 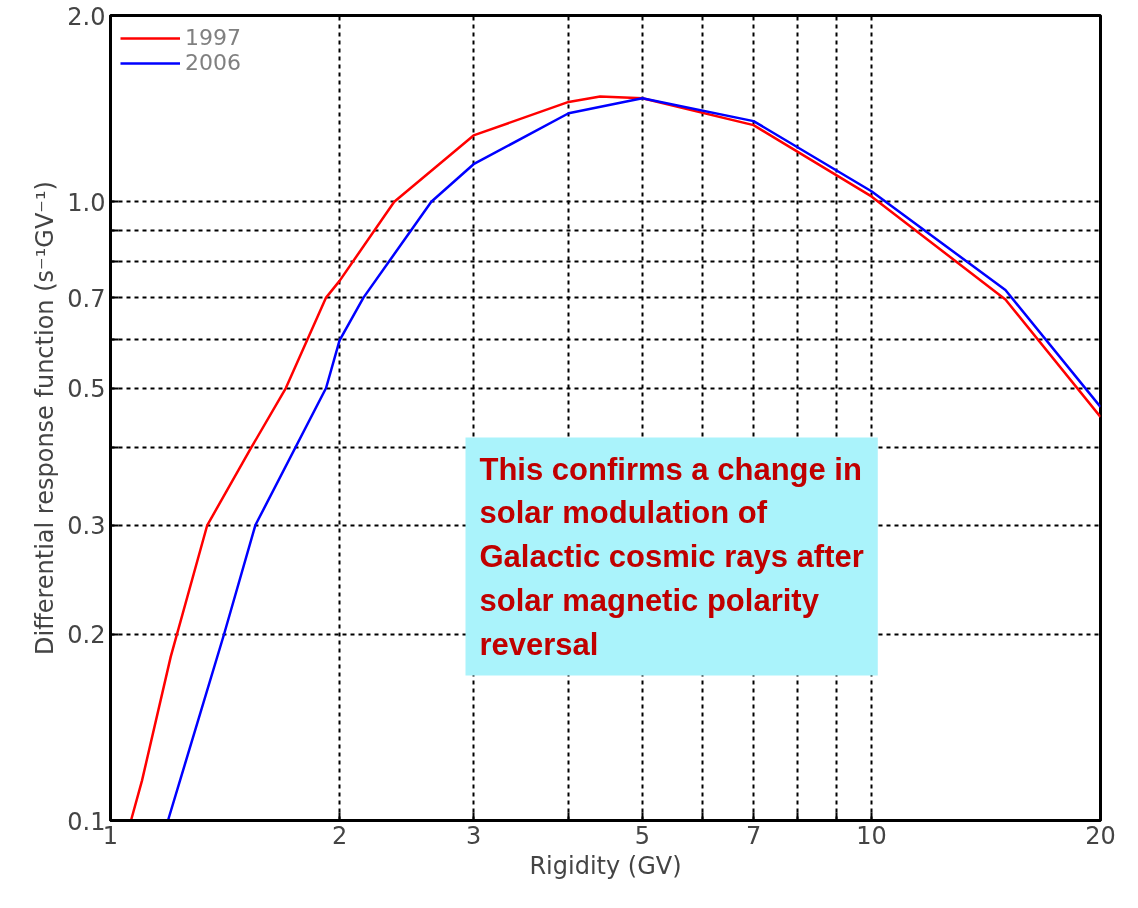 What do you see at coordinates (642, 835) in the screenshot?
I see `x-tick-label: 5` at bounding box center [642, 835].